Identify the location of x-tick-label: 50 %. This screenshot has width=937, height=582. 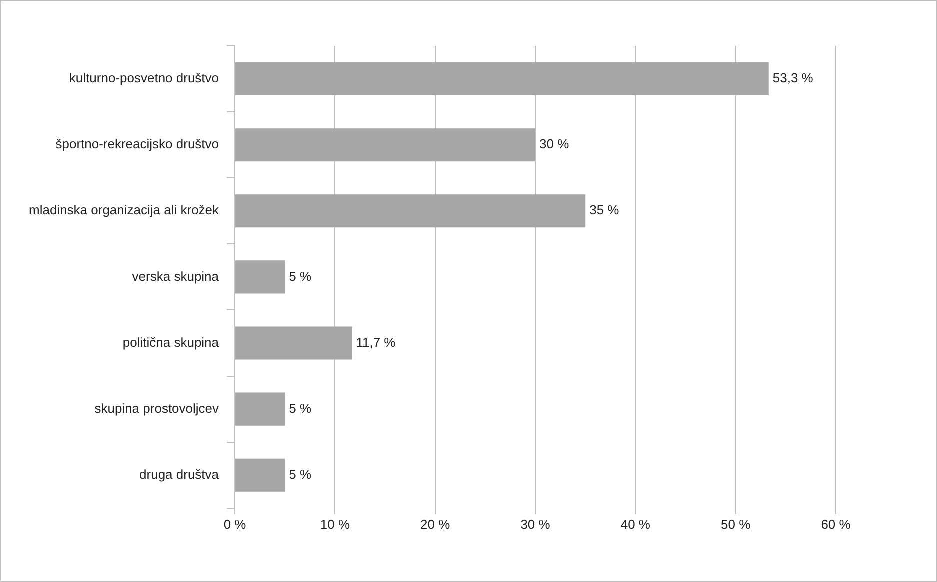
(736, 524).